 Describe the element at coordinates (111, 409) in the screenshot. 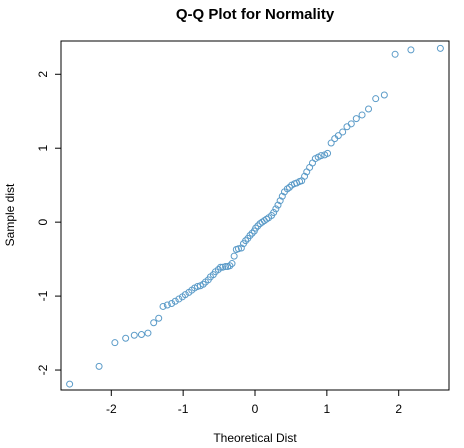

I see `x-tick-label: -2` at that location.